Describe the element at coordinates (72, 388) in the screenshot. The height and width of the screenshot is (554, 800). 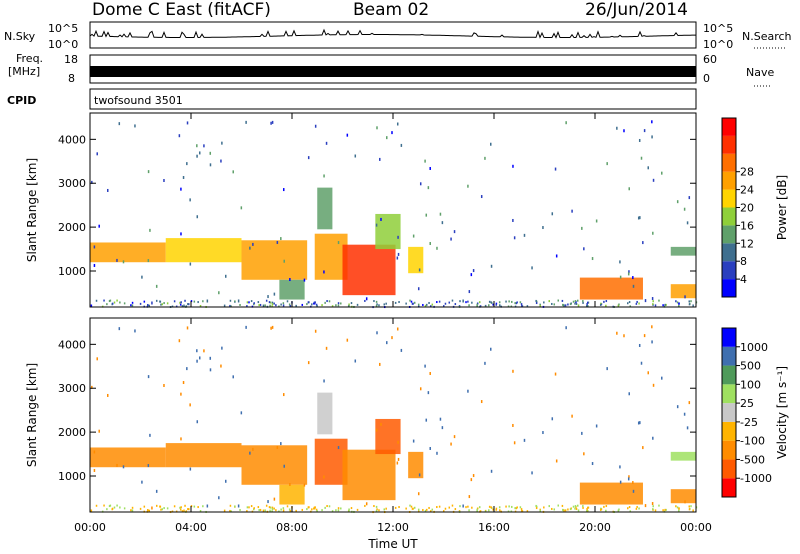
I see `y-tick-label: 3000` at that location.